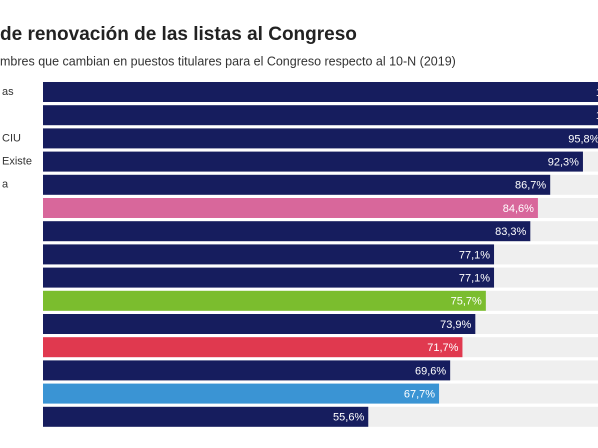 The height and width of the screenshot is (448, 598). Describe the element at coordinates (583, 139) in the screenshot. I see `value-label: 95,8%` at that location.